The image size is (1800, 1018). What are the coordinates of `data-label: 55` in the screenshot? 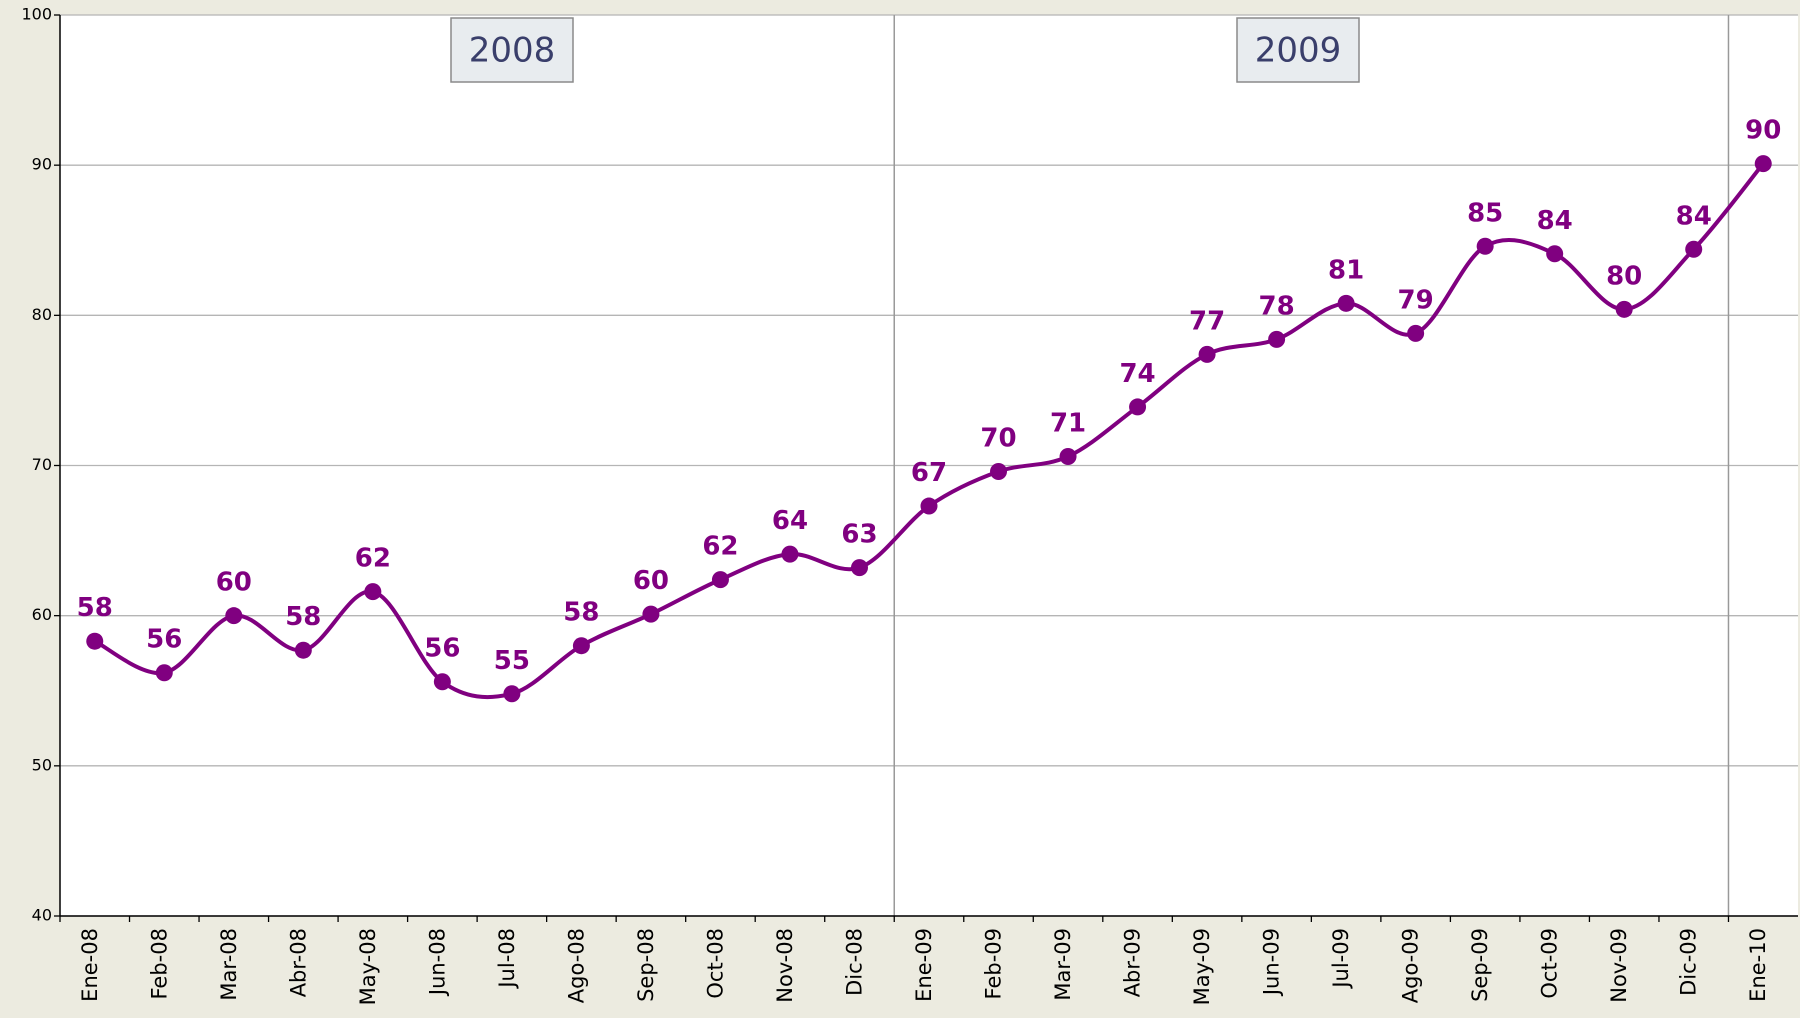 It's located at (512, 661).